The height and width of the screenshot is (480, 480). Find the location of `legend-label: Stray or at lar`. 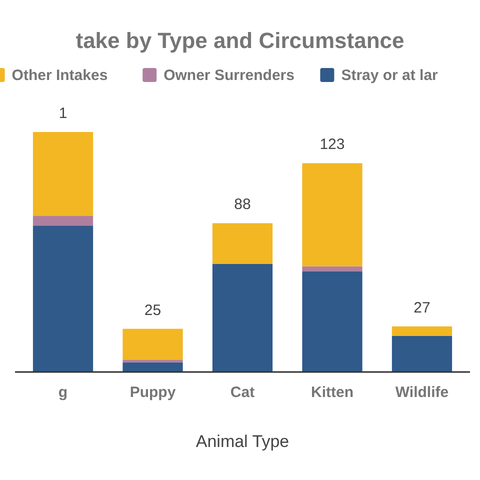

legend-label: Stray or at lar is located at coordinates (389, 75).